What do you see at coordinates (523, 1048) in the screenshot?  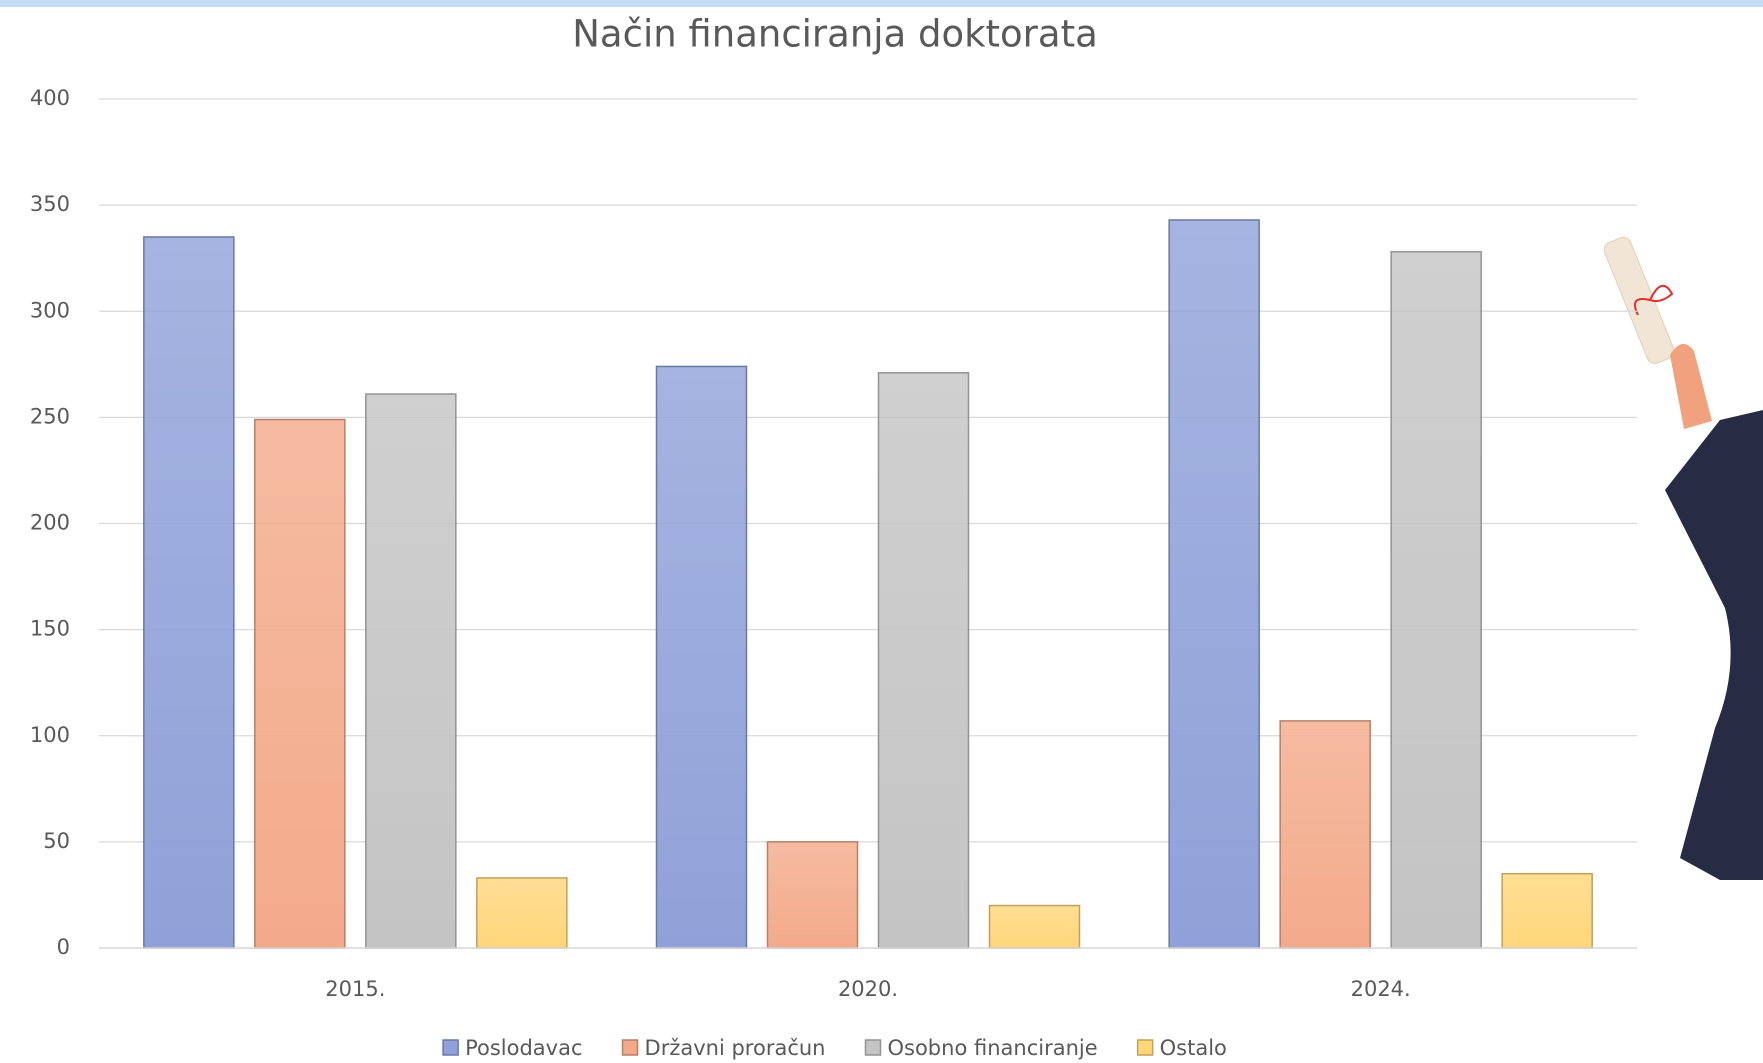 I see `legend-label: Poslodavac` at bounding box center [523, 1048].